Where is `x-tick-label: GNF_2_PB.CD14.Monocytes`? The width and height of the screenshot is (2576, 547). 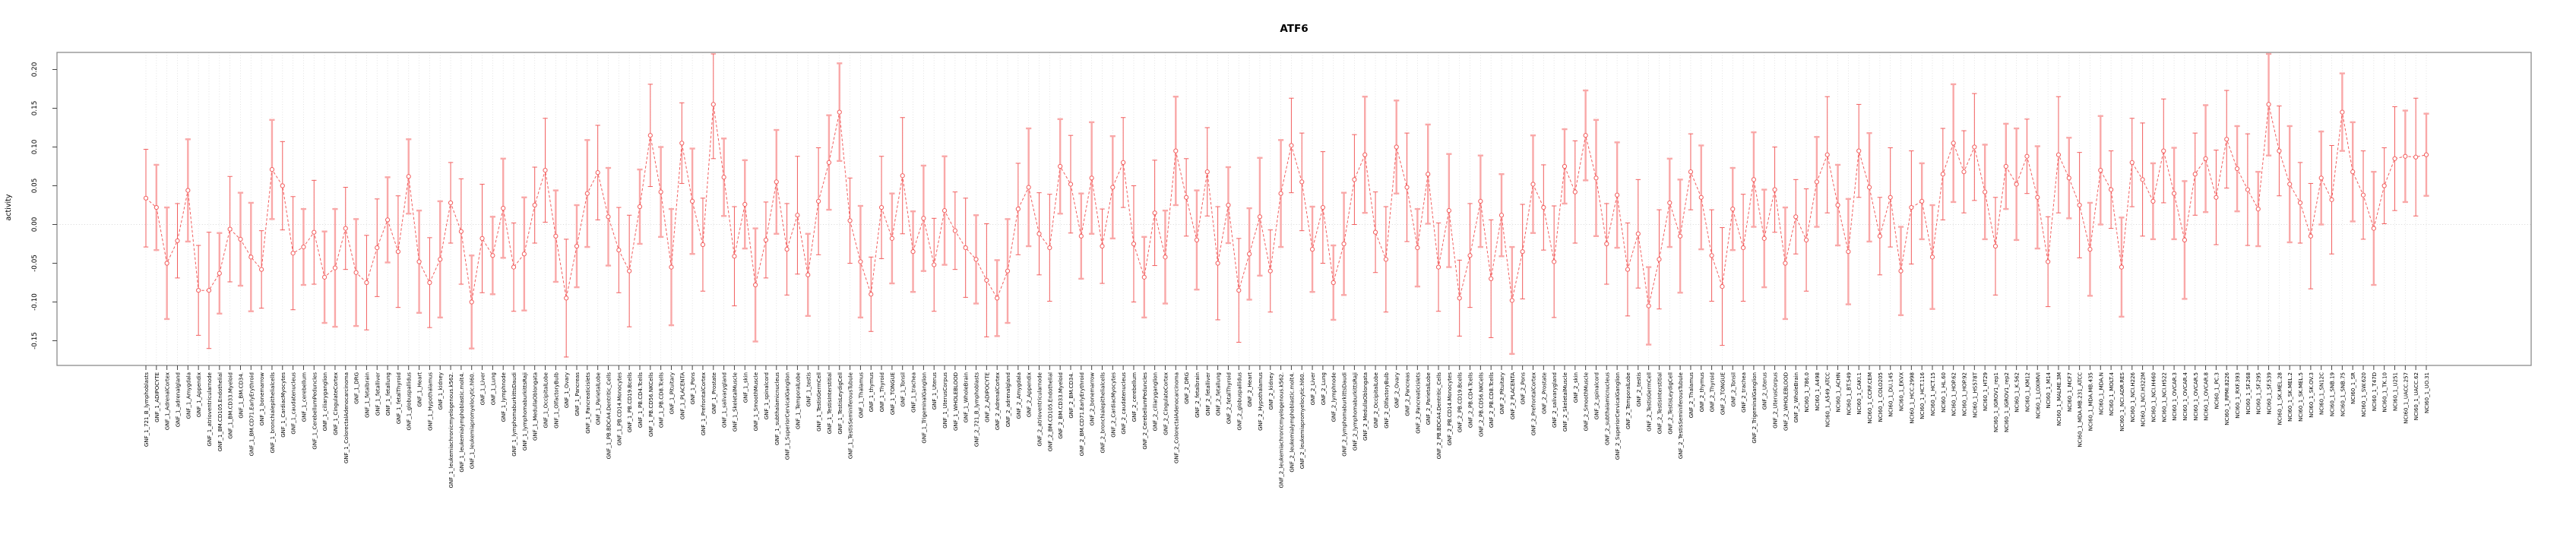 x-tick-label: GNF_2_PB.CD14.Monocytes is located at coordinates (1450, 409).